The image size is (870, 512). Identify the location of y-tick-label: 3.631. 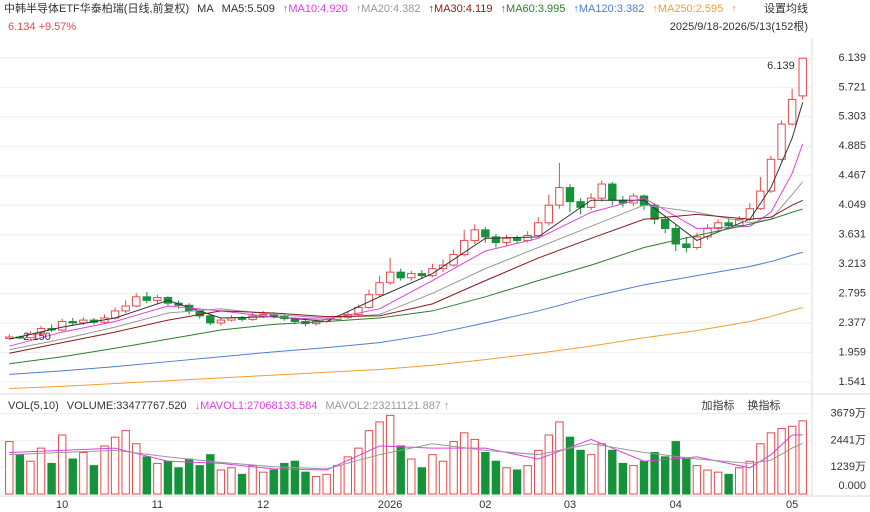
(852, 235).